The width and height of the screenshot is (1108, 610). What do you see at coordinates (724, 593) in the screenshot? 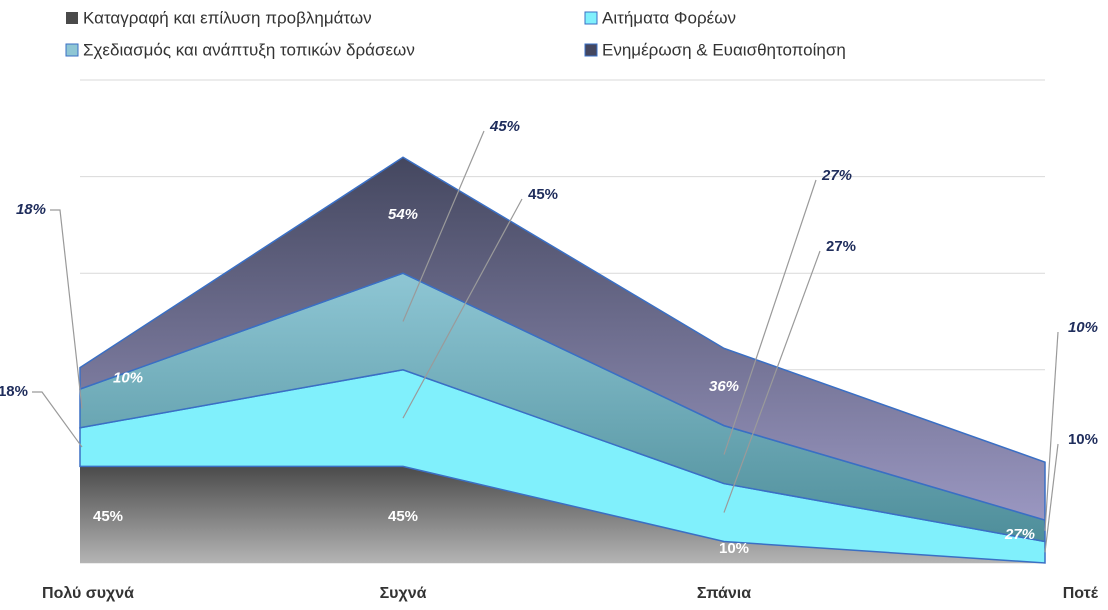
I see `x-tick-label: Σπάνια` at bounding box center [724, 593].